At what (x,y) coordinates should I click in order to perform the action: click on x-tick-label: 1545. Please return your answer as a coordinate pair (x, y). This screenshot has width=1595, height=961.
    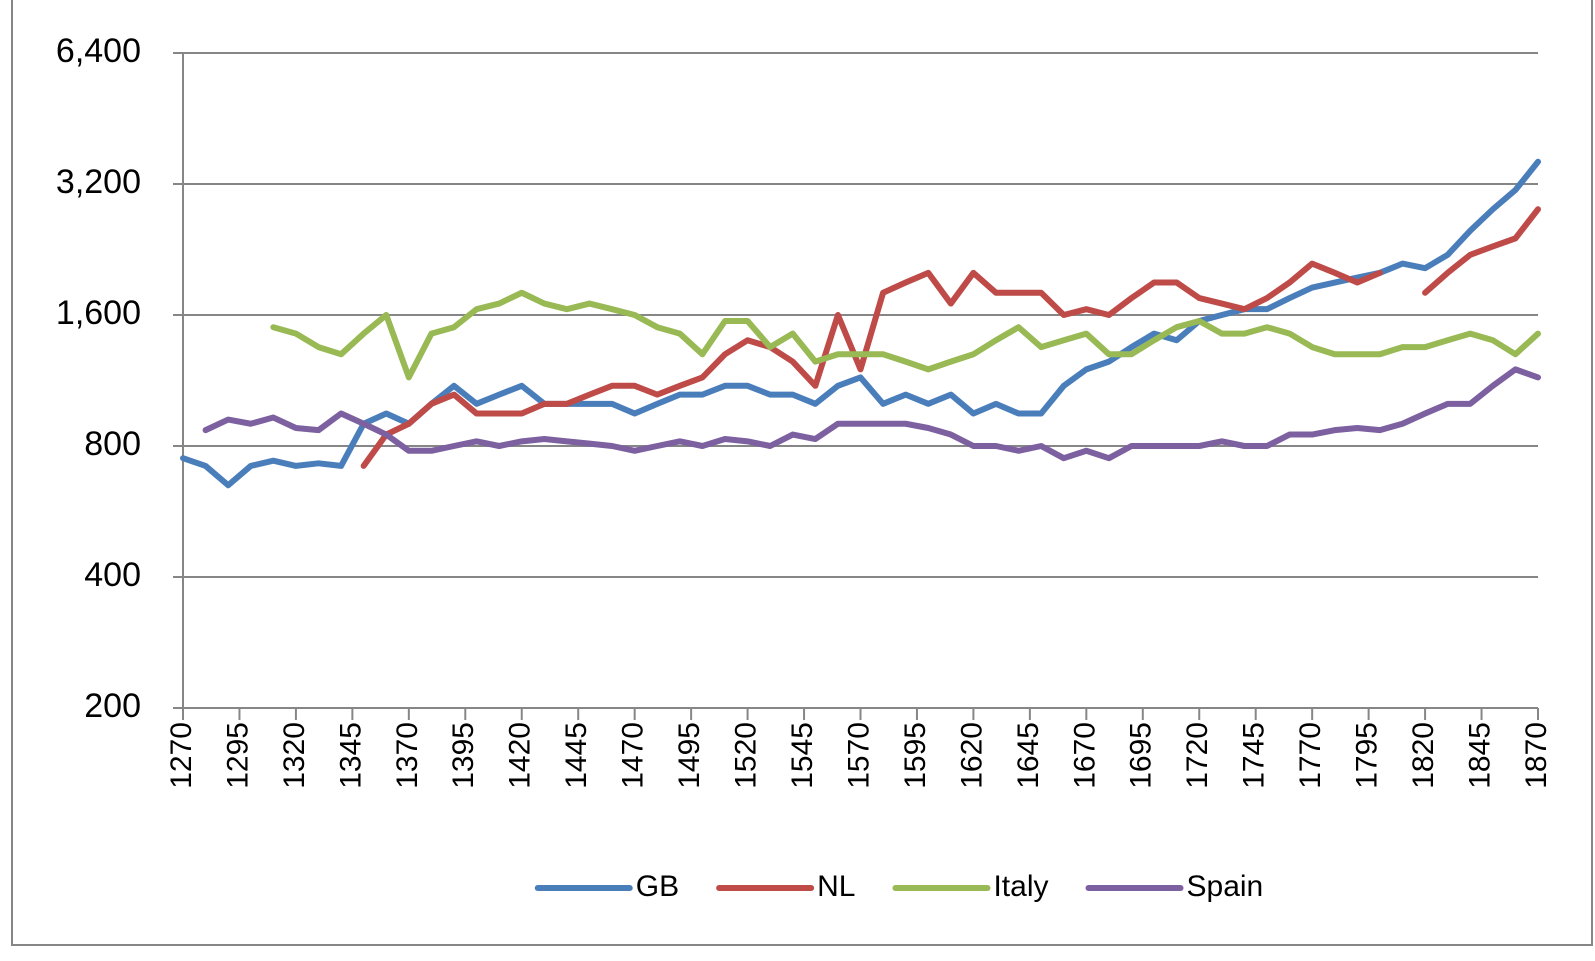
    Looking at the image, I should click on (802, 755).